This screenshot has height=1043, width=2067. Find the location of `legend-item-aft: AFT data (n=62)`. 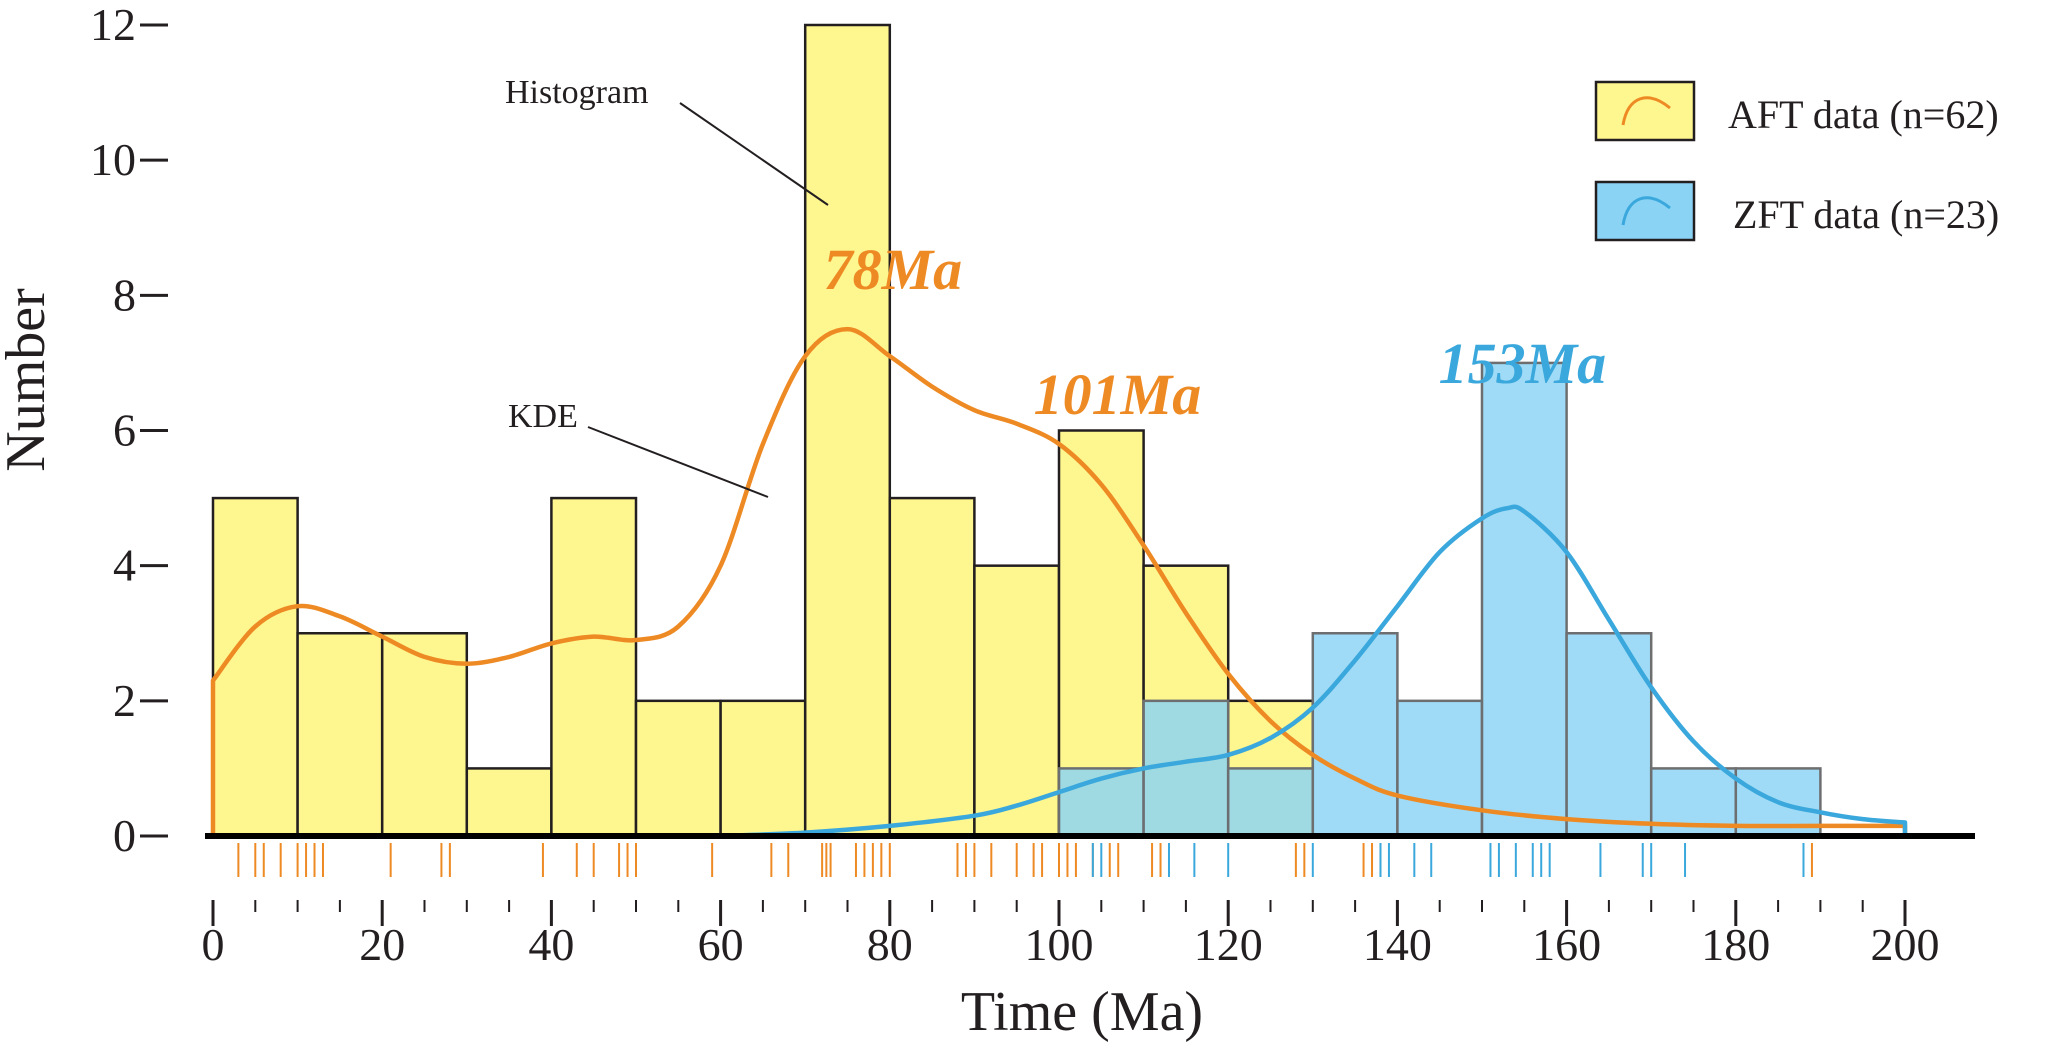

legend-item-aft: AFT data (n=62) is located at coordinates (1796, 111).